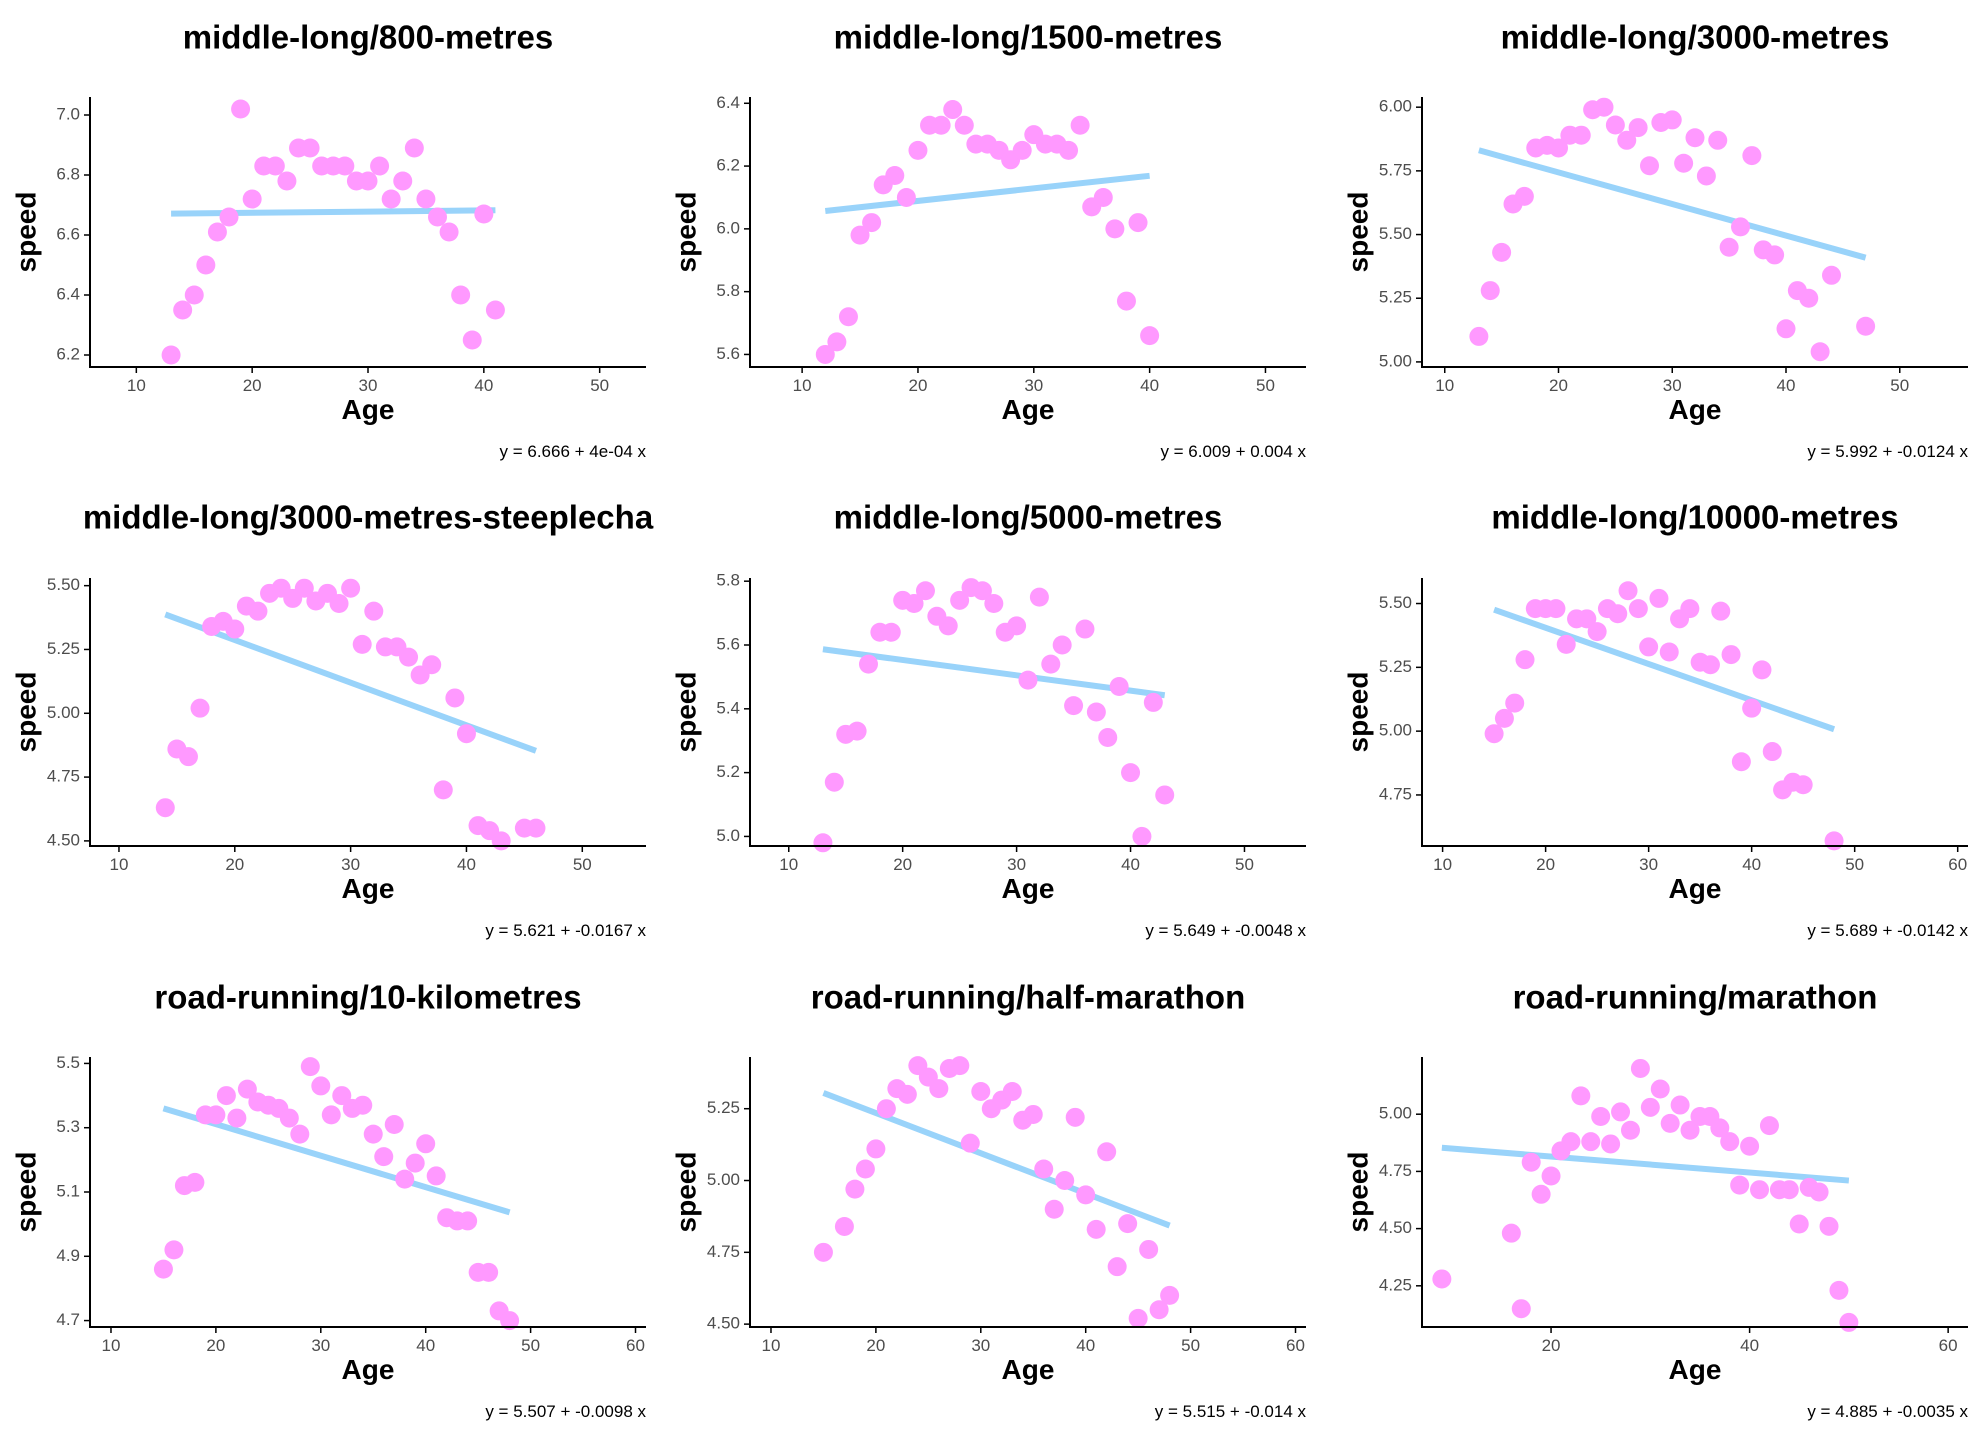  Describe the element at coordinates (368, 517) in the screenshot. I see `panel-title: middle-long/3000-metres-steeplecha` at that location.